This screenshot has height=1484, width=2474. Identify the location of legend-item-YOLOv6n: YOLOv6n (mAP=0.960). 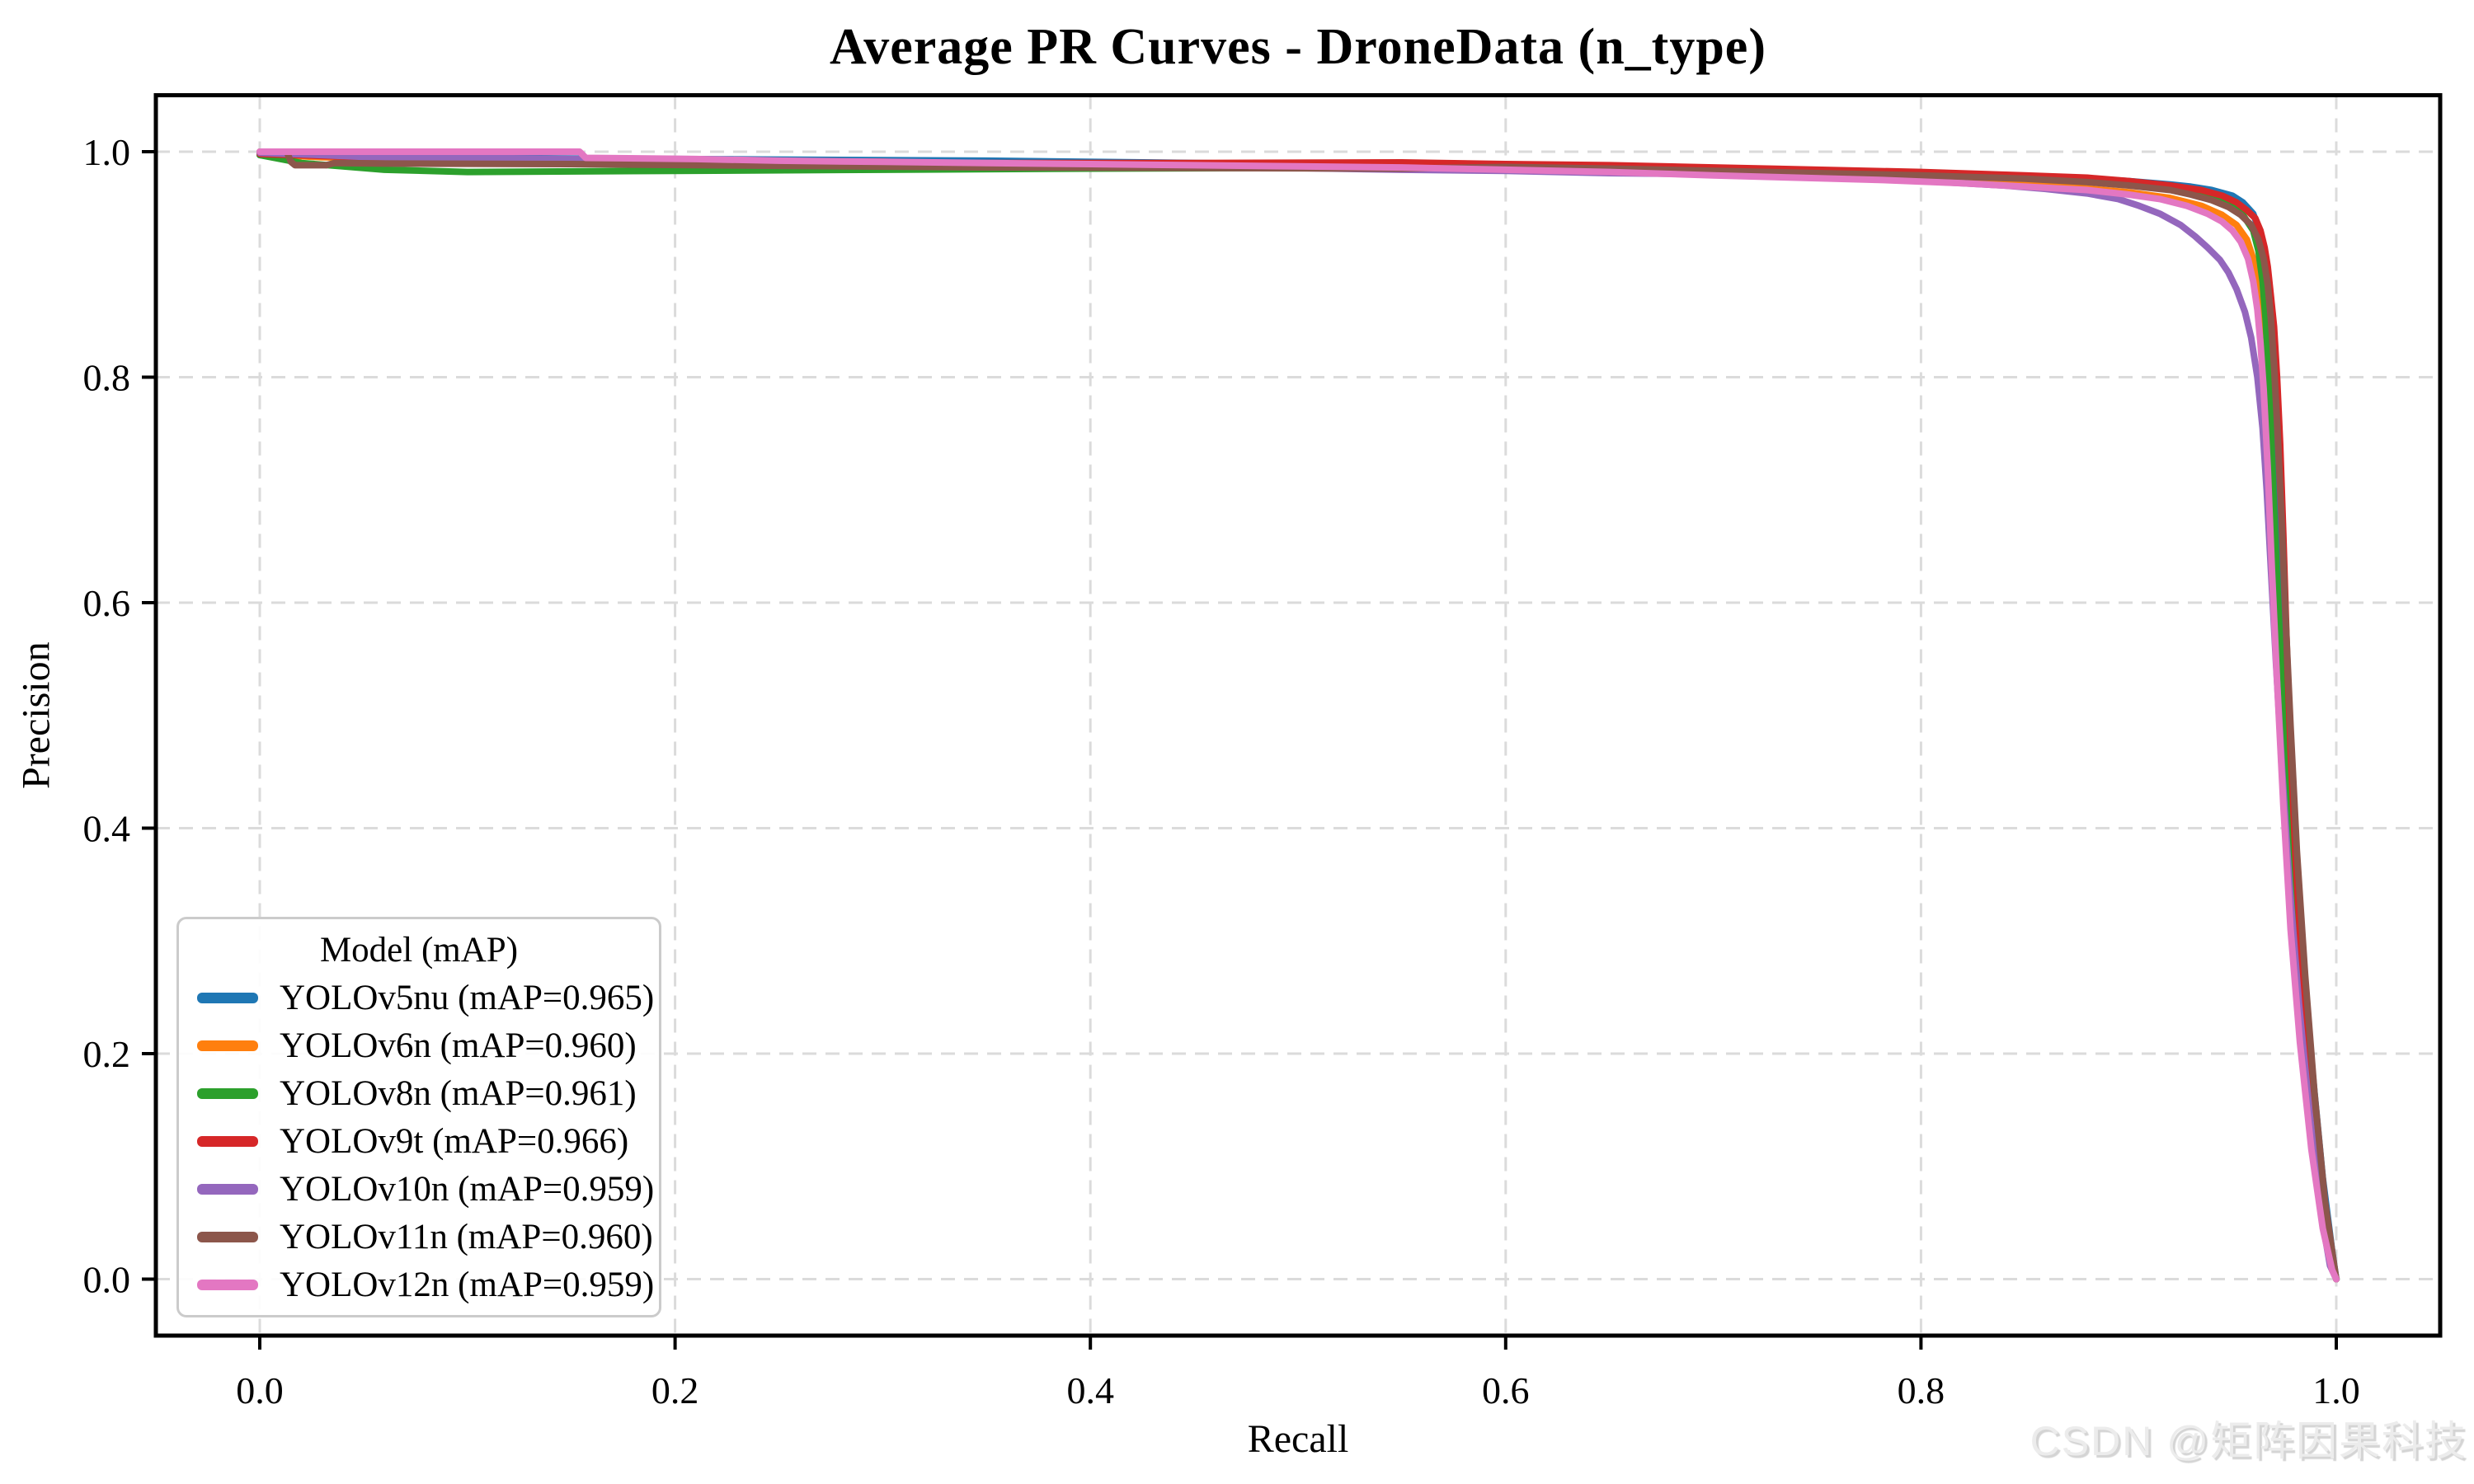
(419, 1045).